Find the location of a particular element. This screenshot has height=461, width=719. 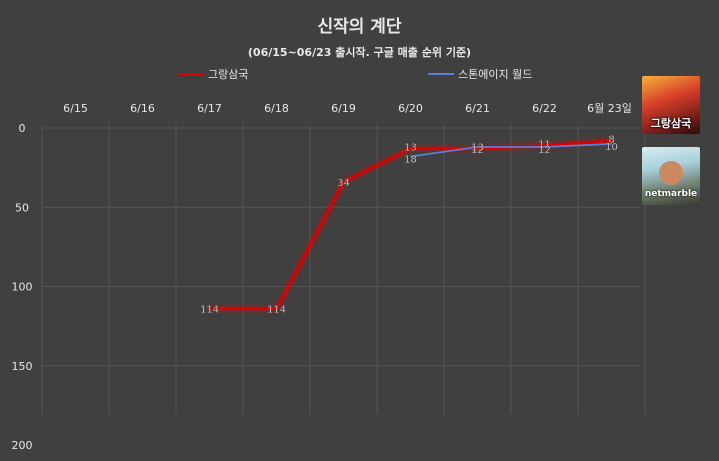

data-label: 10 is located at coordinates (611, 147).